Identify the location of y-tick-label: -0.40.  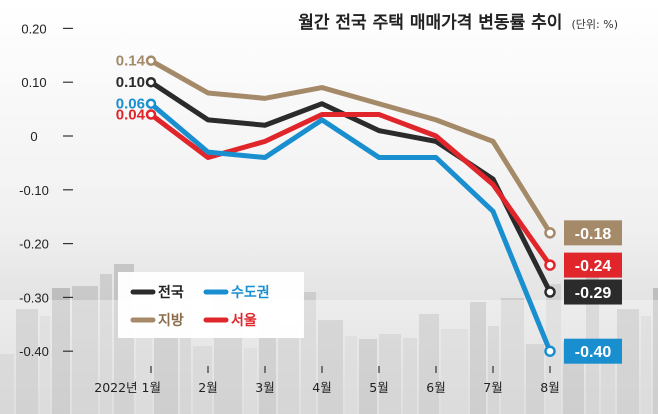
(34, 351).